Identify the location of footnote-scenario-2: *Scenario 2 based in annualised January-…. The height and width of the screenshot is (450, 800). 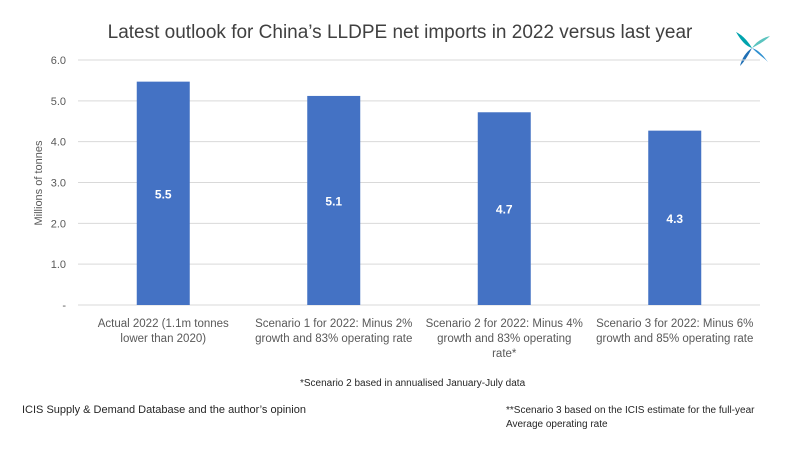
(413, 383).